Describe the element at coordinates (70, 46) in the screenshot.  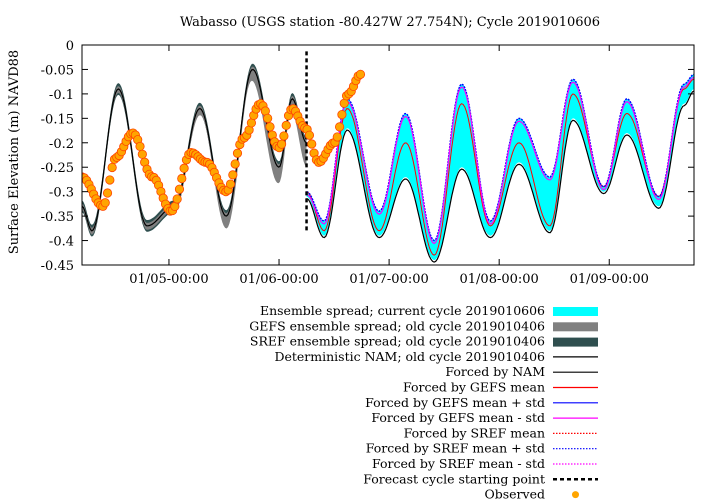
I see `y-tick-label: 0` at that location.